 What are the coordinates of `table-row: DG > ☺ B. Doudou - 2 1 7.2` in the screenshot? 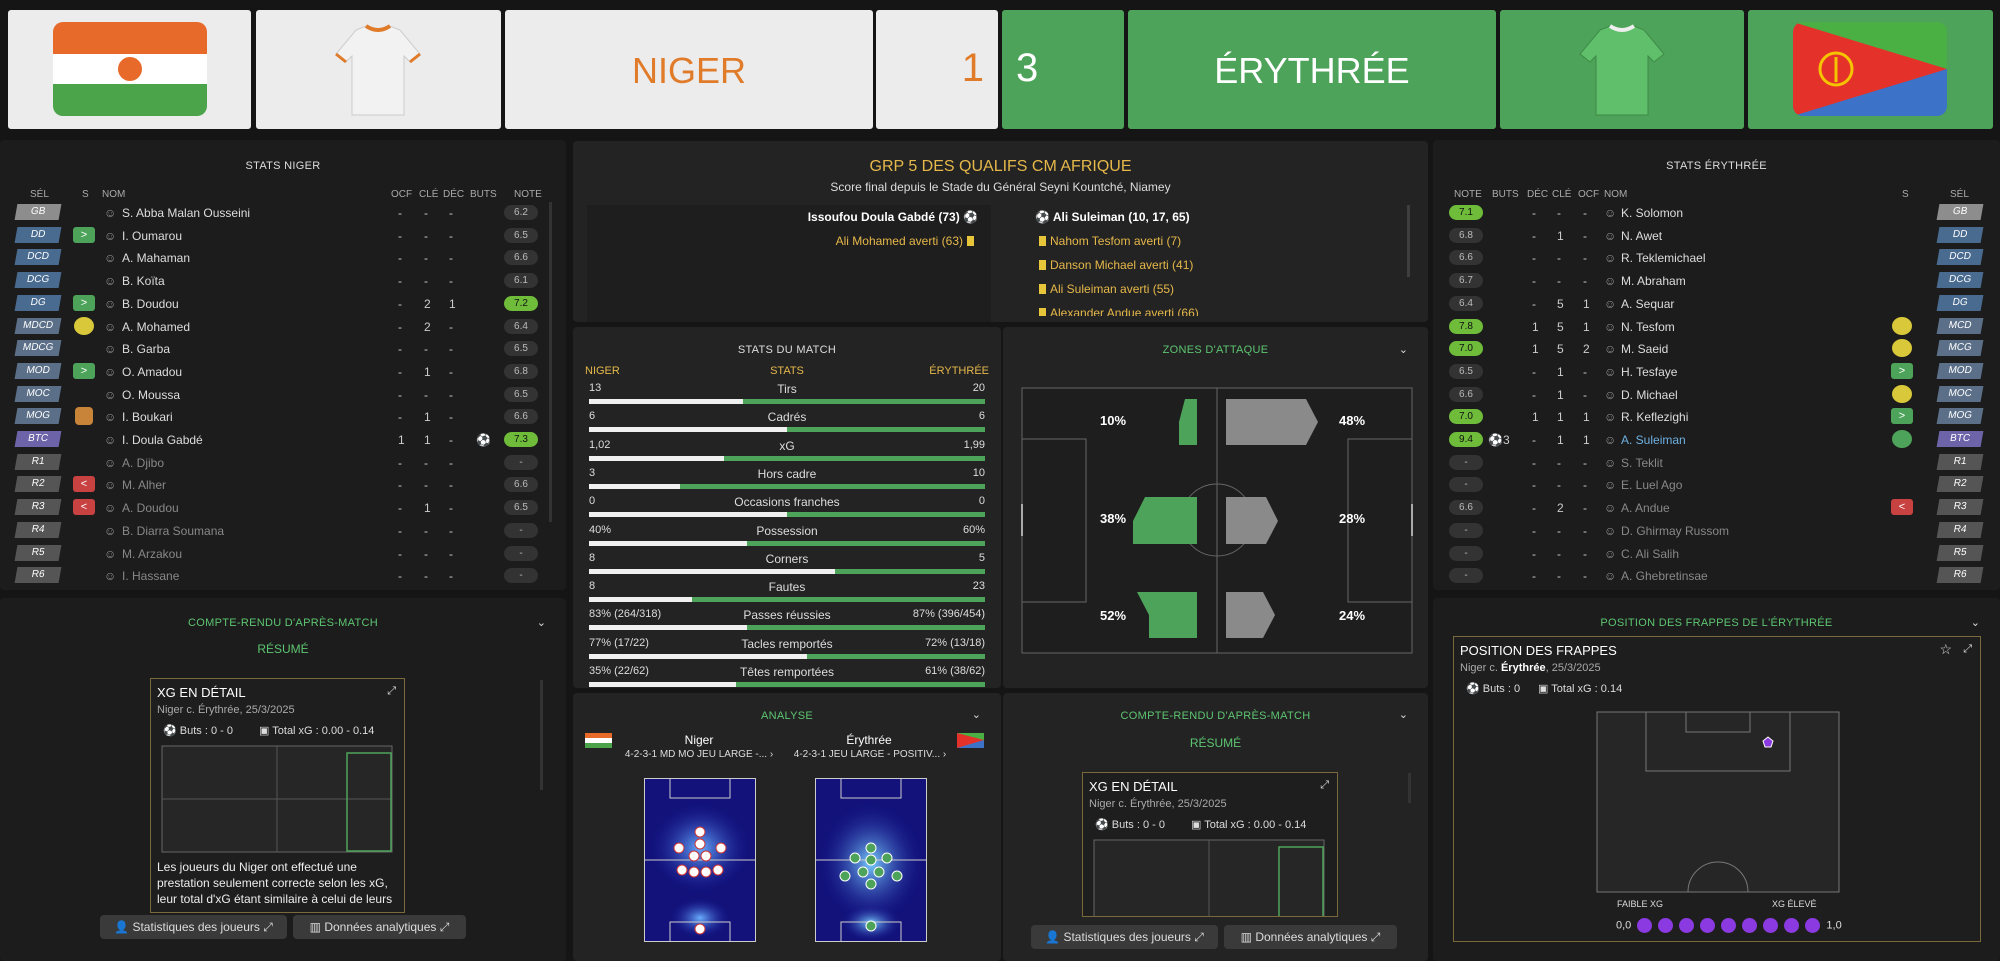 It's located at (283, 303).